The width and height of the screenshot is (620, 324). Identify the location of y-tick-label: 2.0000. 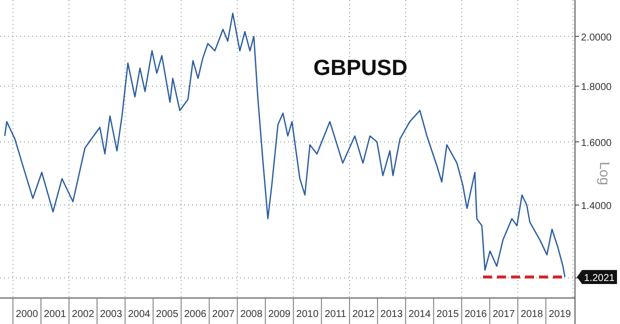
(596, 38).